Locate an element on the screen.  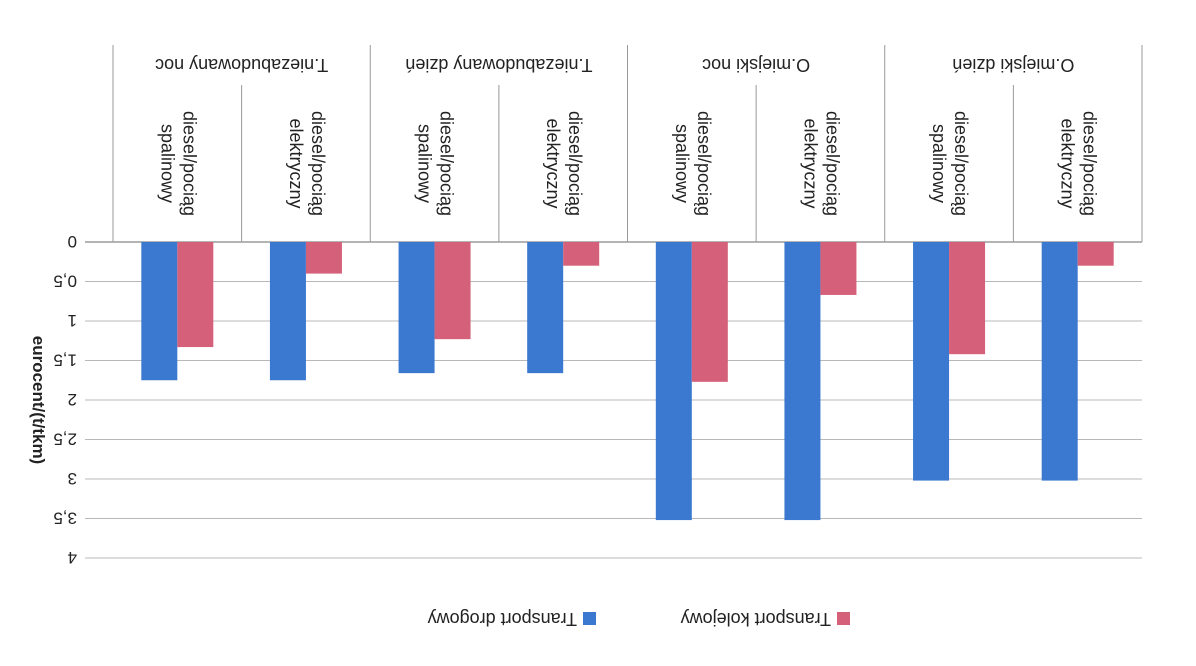
y-tick-label: 4 is located at coordinates (72, 557).